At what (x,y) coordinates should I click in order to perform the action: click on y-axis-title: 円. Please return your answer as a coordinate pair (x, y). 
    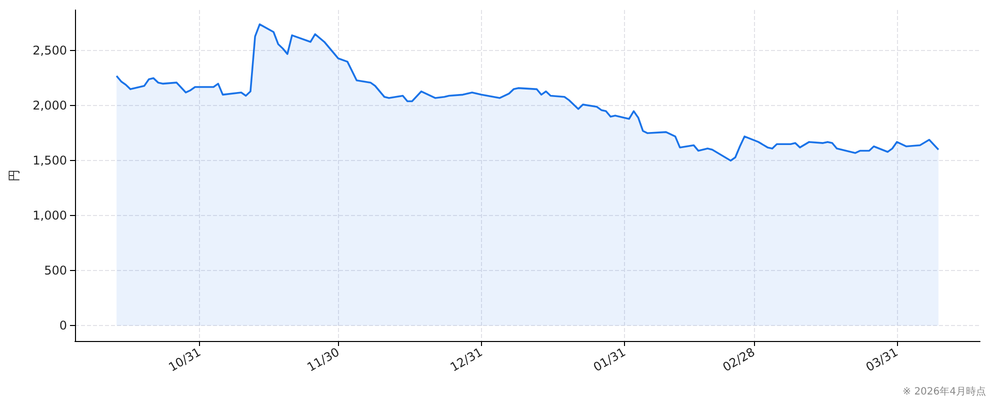
    Looking at the image, I should click on (14, 176).